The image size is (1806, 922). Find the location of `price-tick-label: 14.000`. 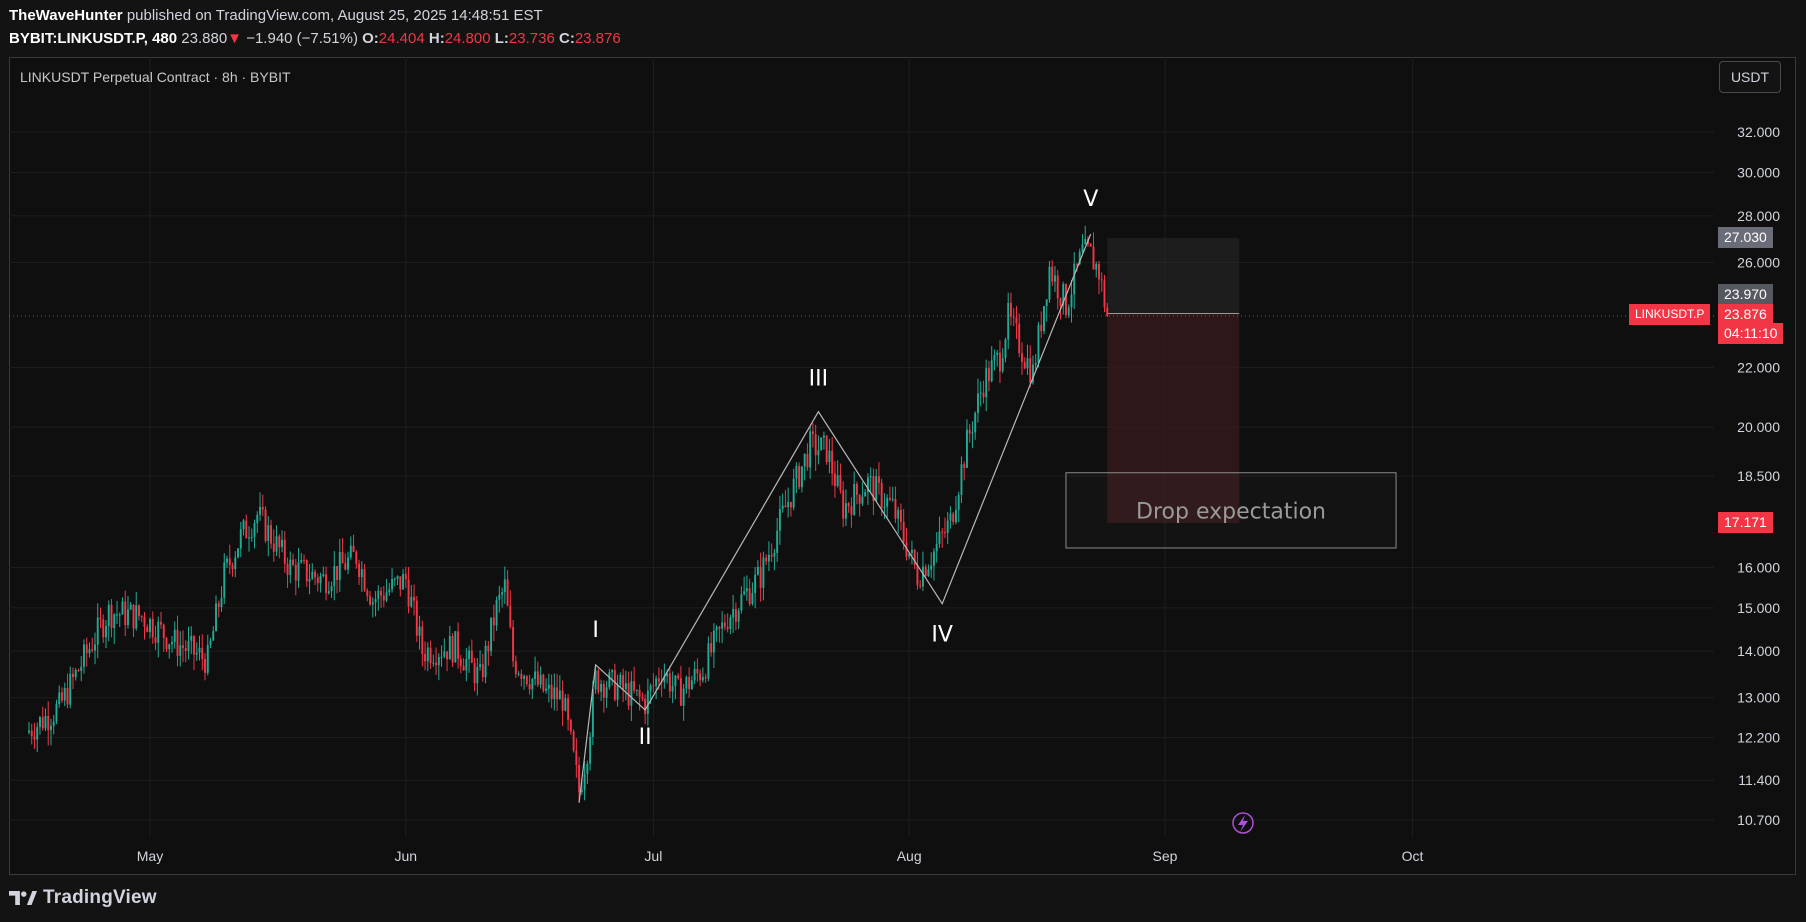

price-tick-label: 14.000 is located at coordinates (1758, 651).